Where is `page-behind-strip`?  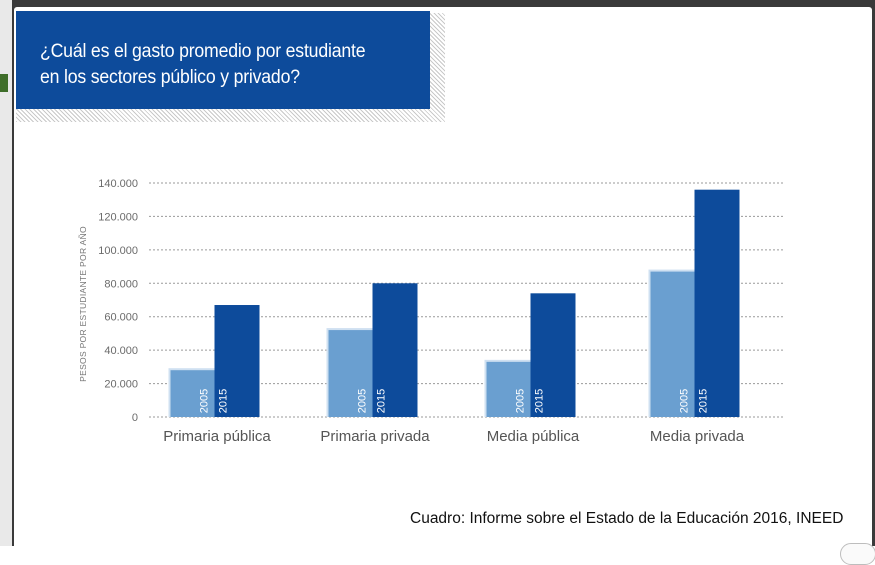 page-behind-strip is located at coordinates (6, 273).